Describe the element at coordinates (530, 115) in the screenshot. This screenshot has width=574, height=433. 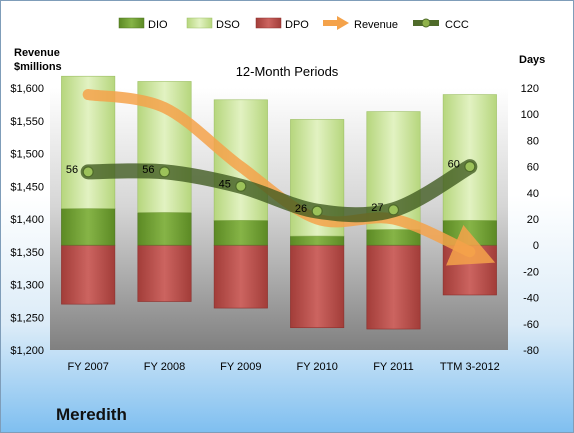
I see `right-tick-label: 100` at that location.